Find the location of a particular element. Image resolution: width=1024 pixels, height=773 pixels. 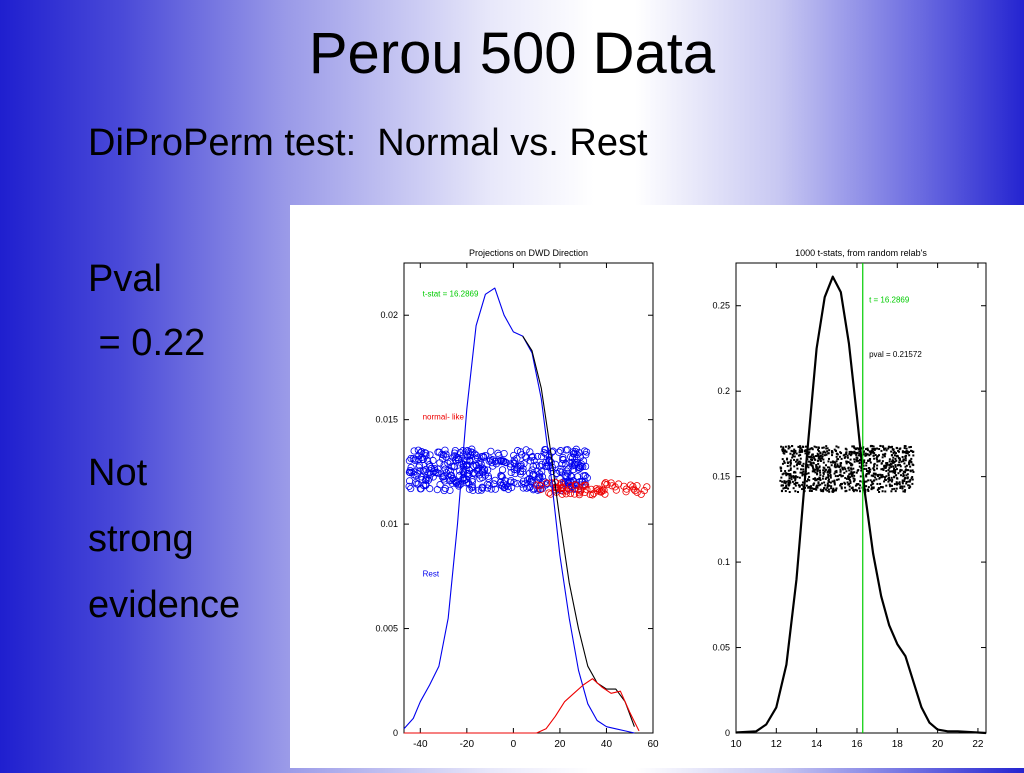

bullet-not: Not is located at coordinates (118, 473).